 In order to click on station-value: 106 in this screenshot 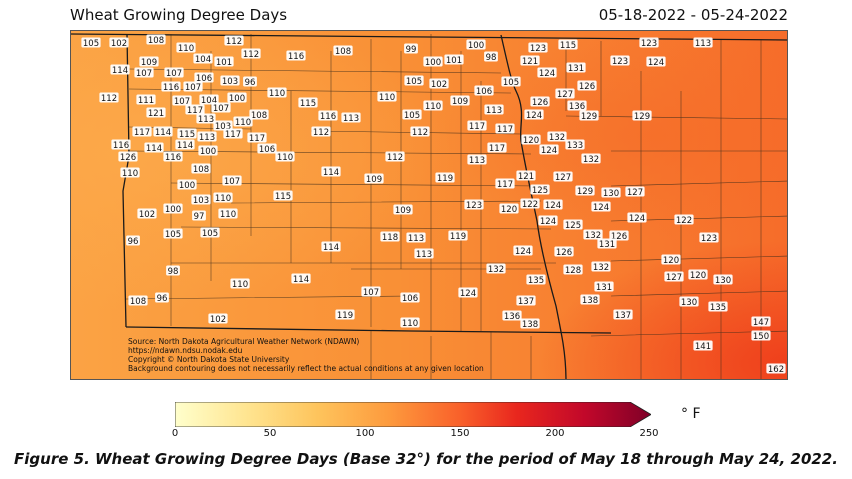, I will do `click(204, 78)`.